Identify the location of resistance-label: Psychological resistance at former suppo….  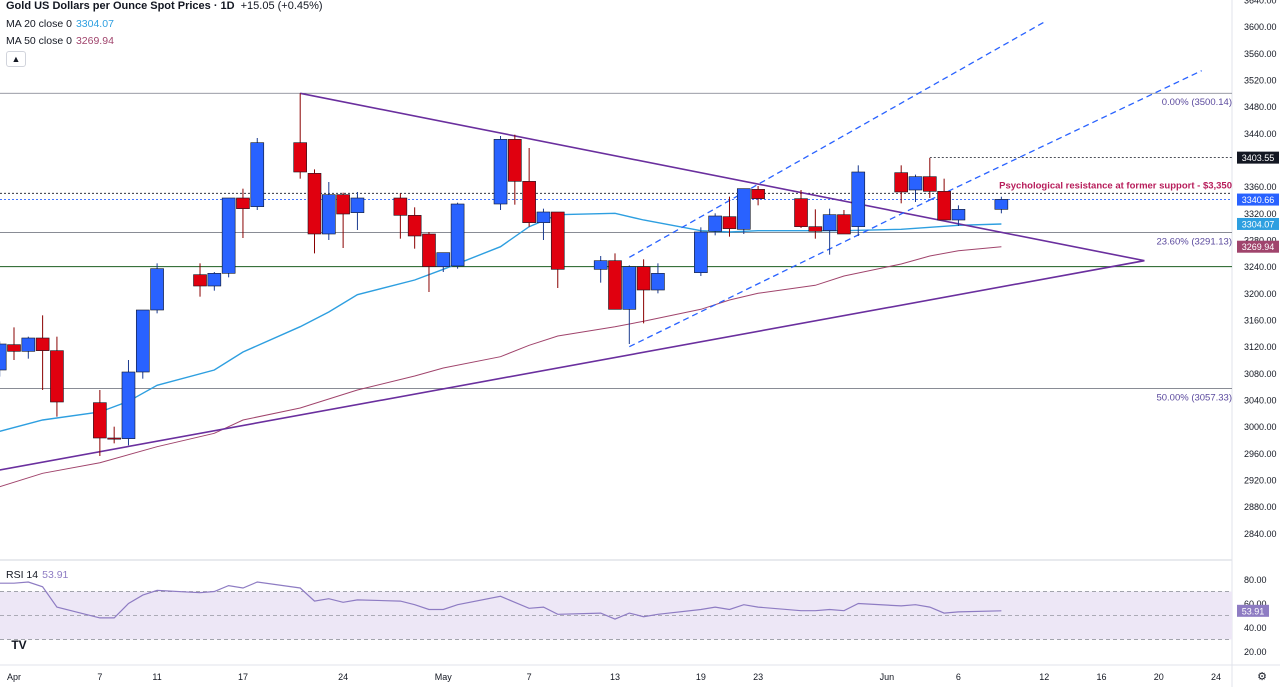
(1115, 185).